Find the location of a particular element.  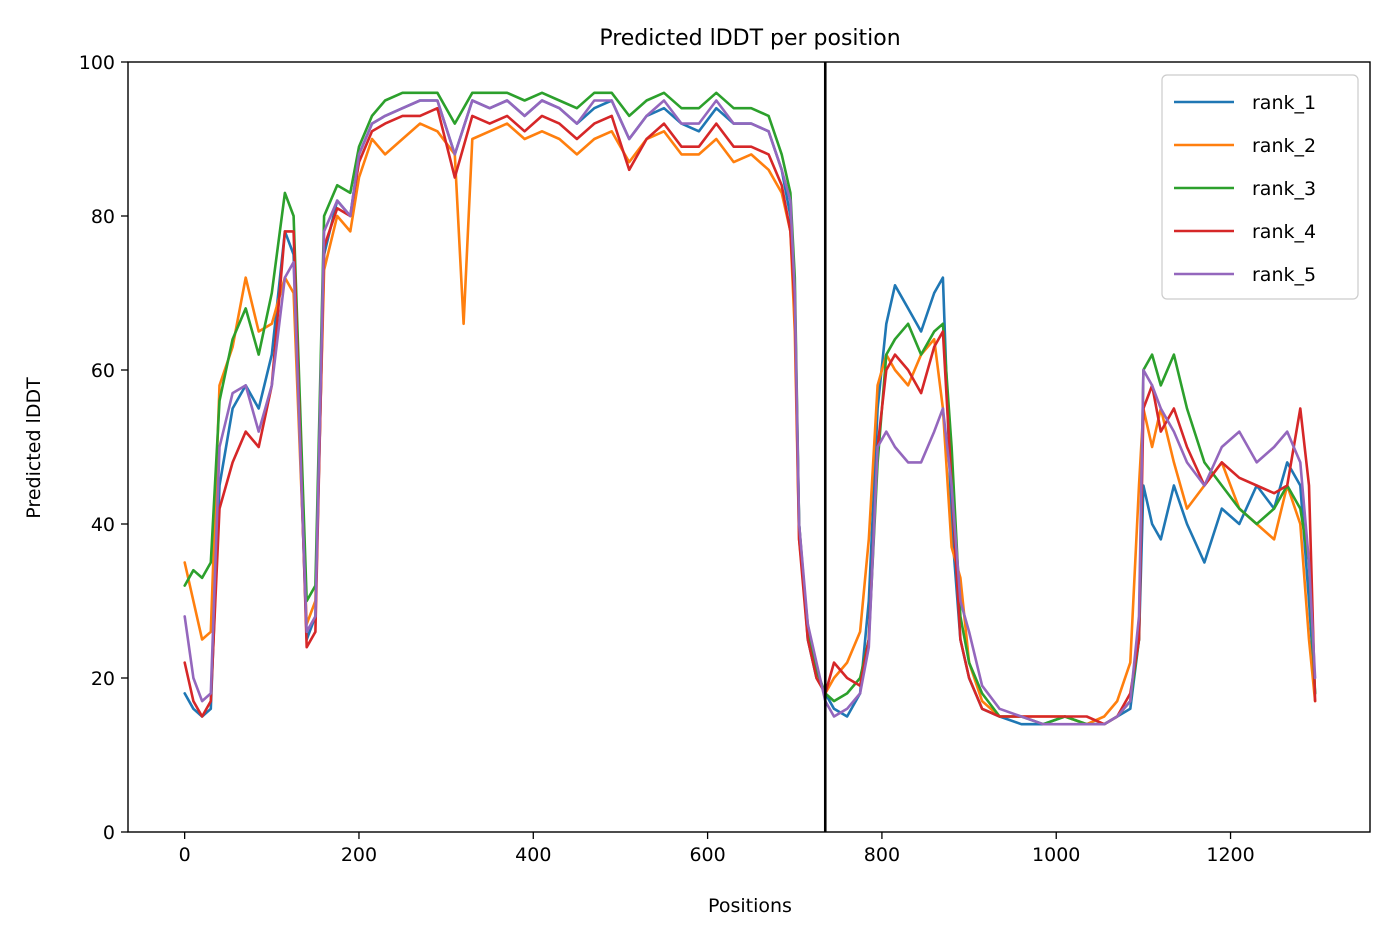

y-axis-label: Predicted lDDT is located at coordinates (34, 448).